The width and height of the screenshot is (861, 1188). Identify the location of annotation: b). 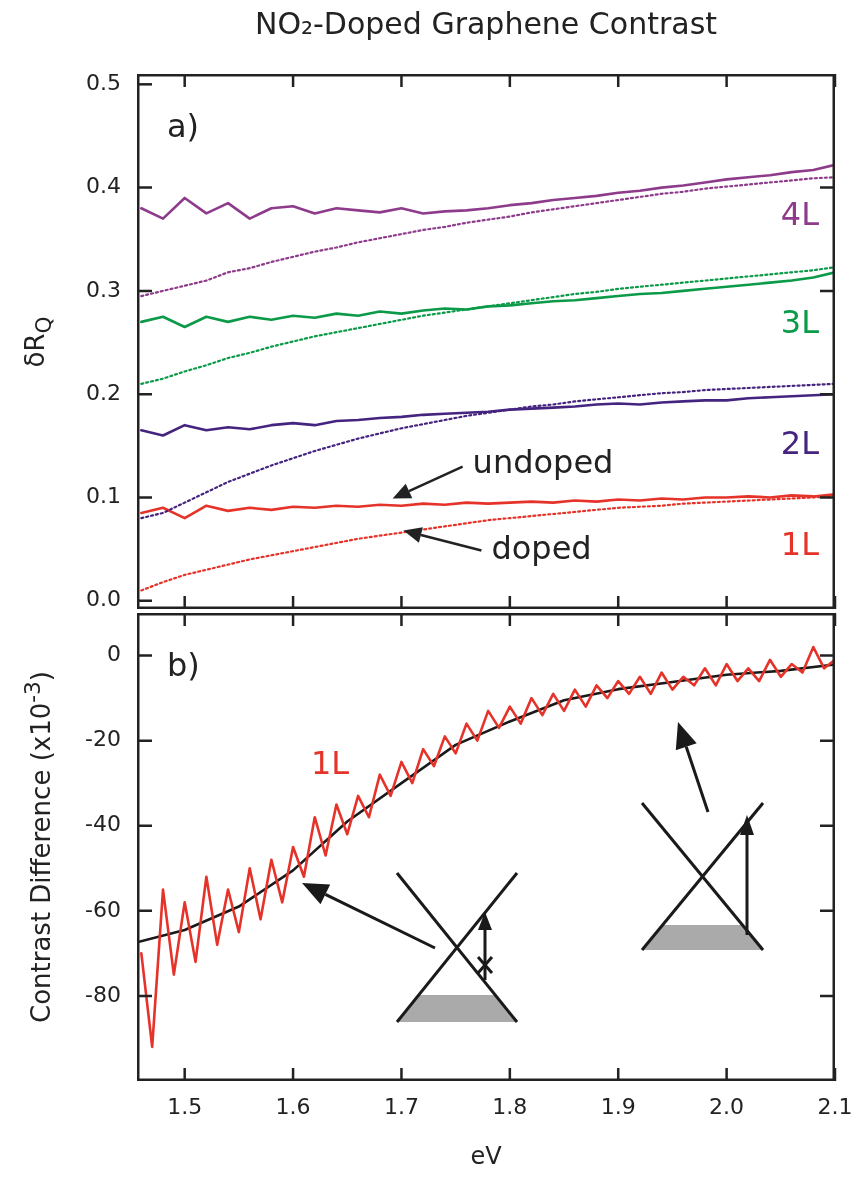
(183, 665).